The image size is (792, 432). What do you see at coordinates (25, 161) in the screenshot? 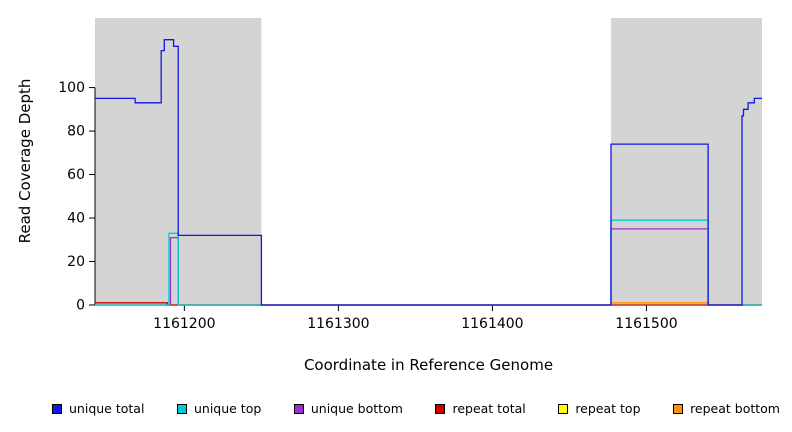
I see `y-axis-label: Read Coverage Depth` at bounding box center [25, 161].